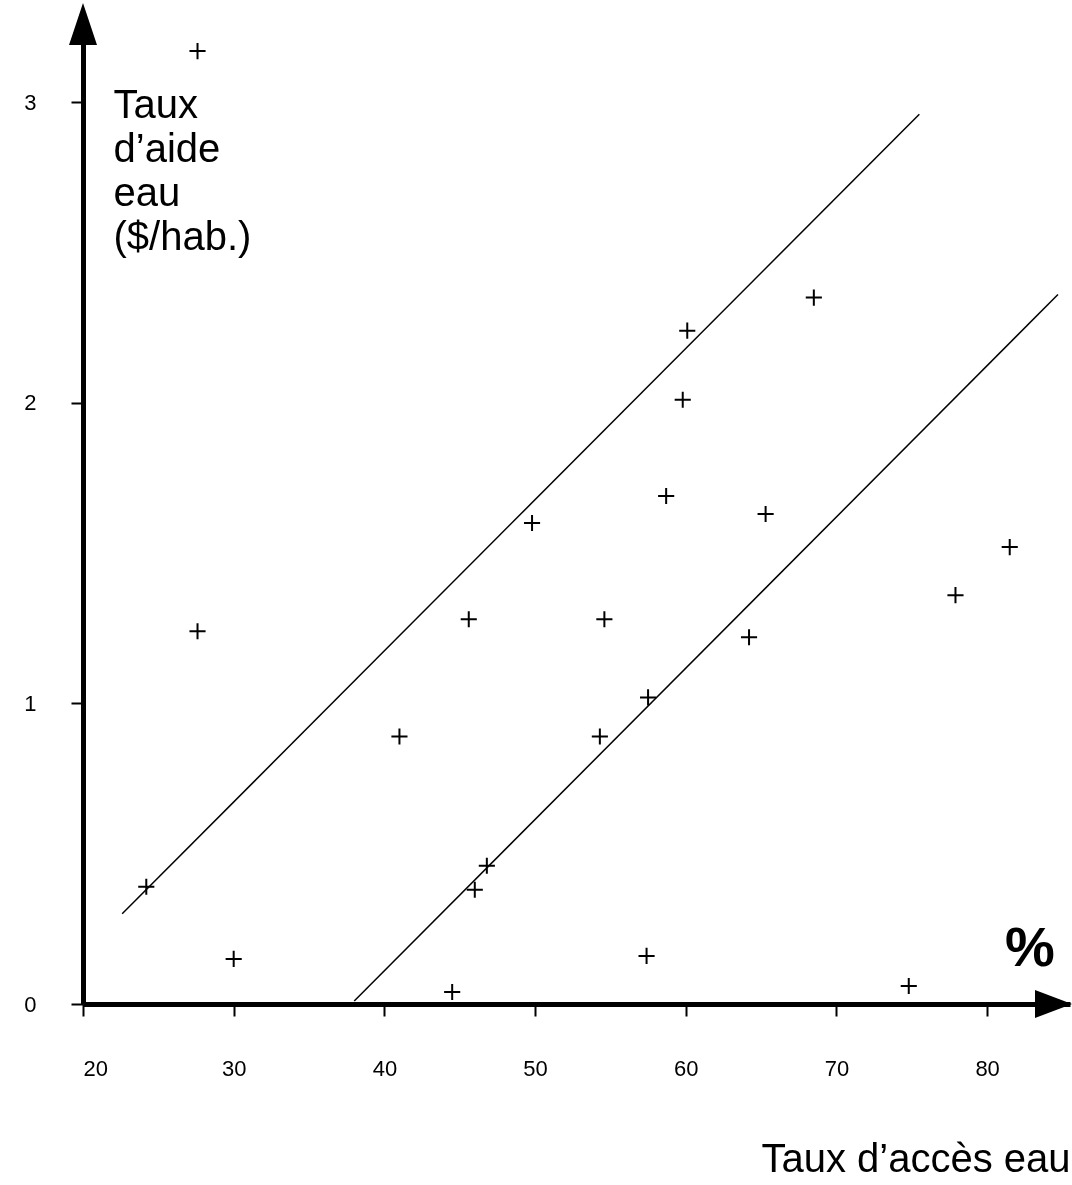 This screenshot has width=1072, height=1185. Describe the element at coordinates (182, 169) in the screenshot. I see `y-axis-title: Taux d’aide eau ($/hab.)` at that location.